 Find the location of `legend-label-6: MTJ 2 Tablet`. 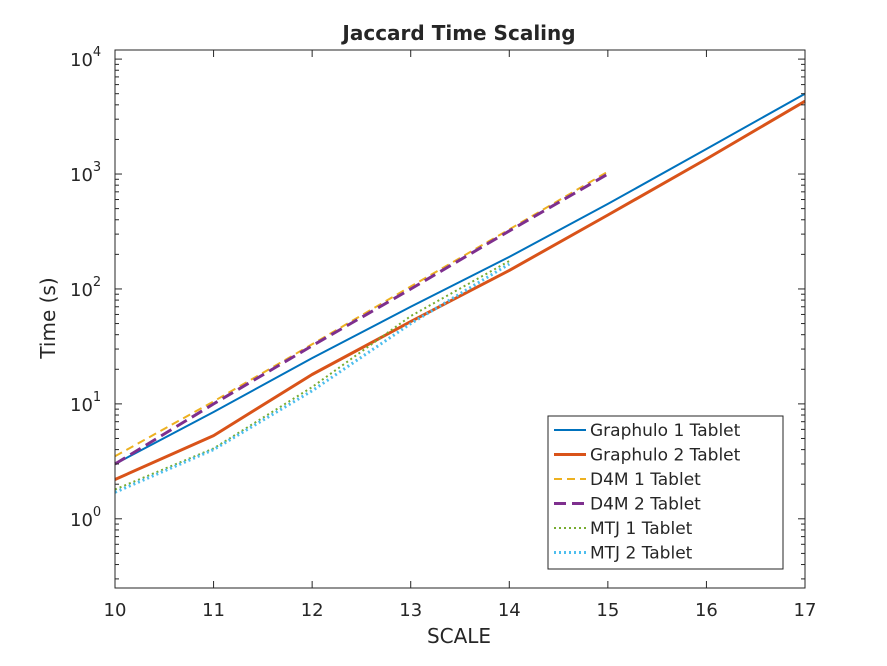

legend-label-6: MTJ 2 Tablet is located at coordinates (641, 554).